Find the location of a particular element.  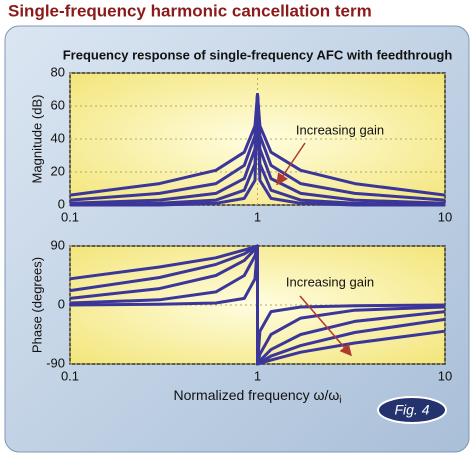

y-tick-label: 80 is located at coordinates (58, 71).